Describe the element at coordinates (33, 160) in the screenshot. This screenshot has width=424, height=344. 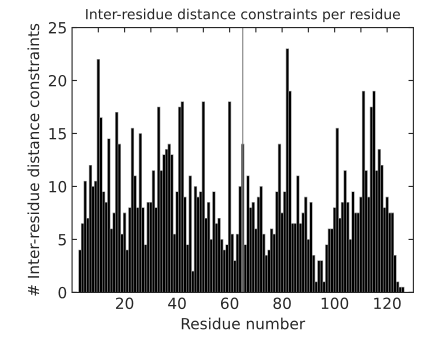
I see `y-axis-title: # Inter-residue distance constraints` at that location.